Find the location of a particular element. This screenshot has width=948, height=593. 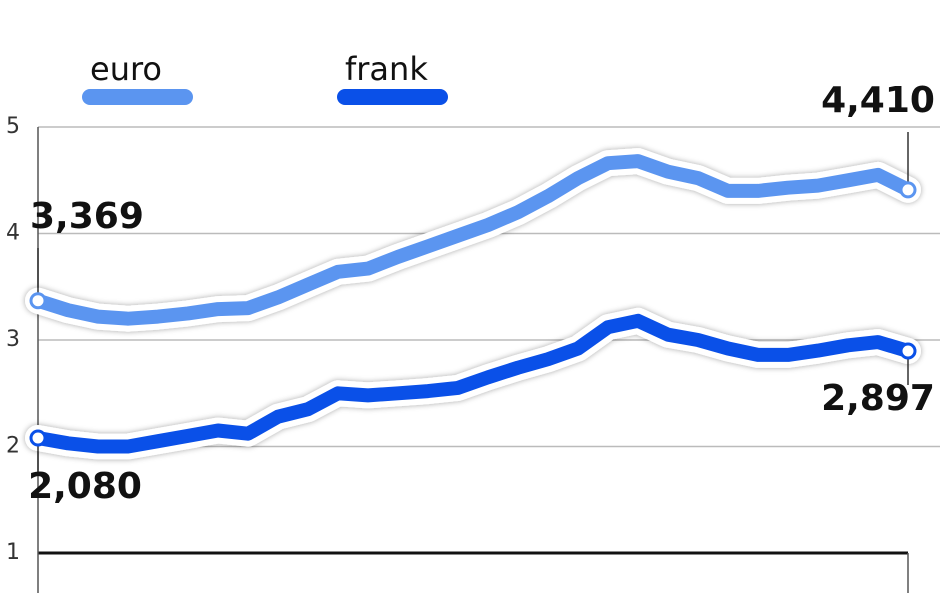

y-tick-label: 3 is located at coordinates (13, 339).